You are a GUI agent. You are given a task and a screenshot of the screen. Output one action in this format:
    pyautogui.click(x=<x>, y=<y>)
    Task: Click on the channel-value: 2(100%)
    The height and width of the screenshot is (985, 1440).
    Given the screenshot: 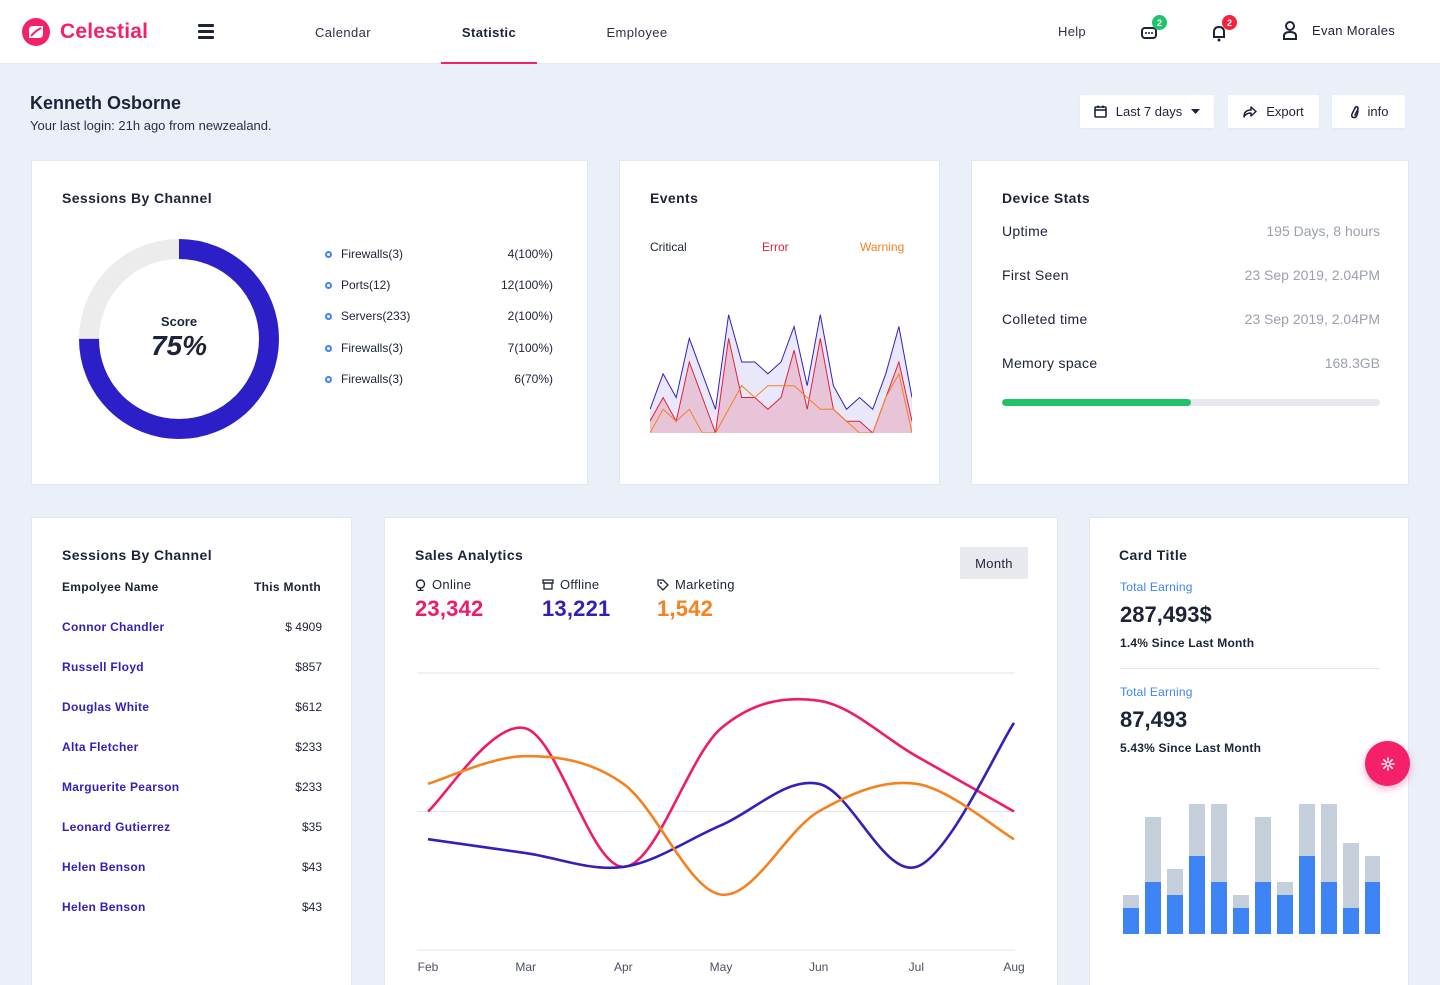 What is the action you would take?
    pyautogui.click(x=530, y=316)
    